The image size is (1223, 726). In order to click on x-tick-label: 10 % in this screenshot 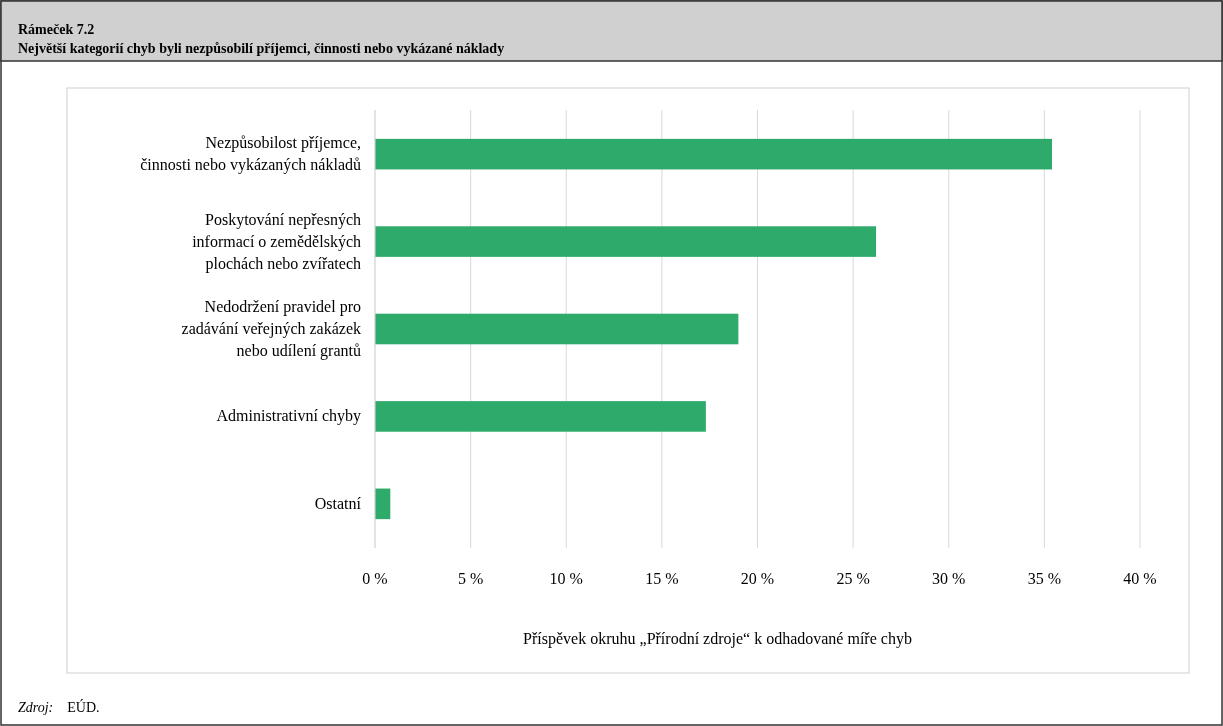, I will do `click(566, 578)`.